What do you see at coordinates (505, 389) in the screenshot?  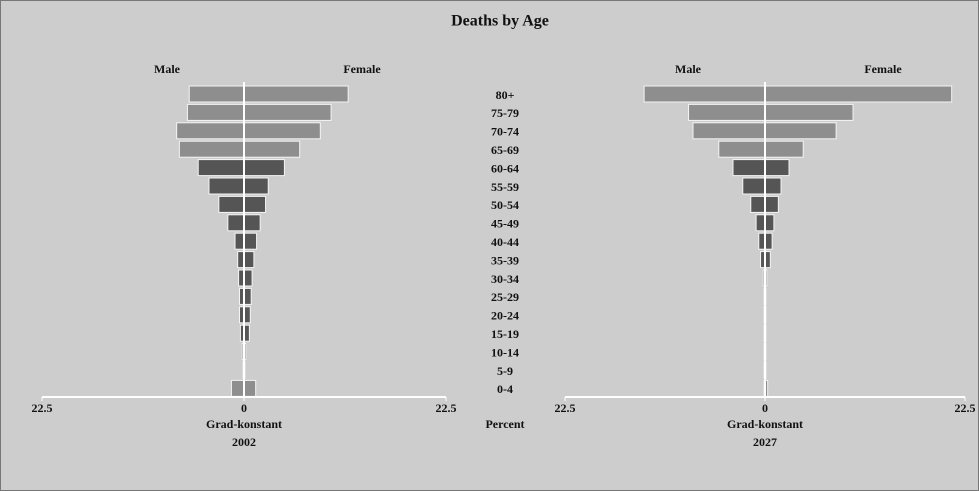 I see `age-label: 0-4` at bounding box center [505, 389].